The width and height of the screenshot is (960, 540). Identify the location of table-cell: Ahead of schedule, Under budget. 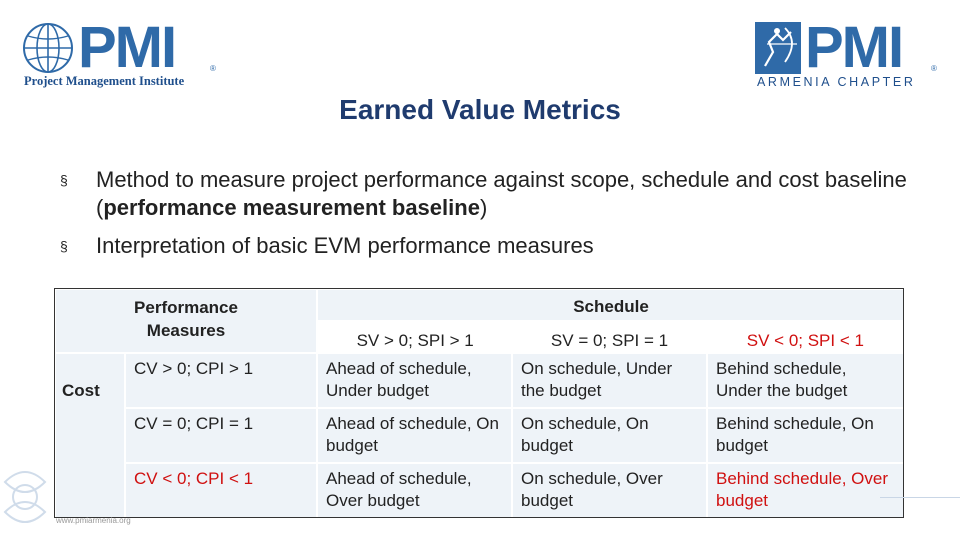
(414, 380).